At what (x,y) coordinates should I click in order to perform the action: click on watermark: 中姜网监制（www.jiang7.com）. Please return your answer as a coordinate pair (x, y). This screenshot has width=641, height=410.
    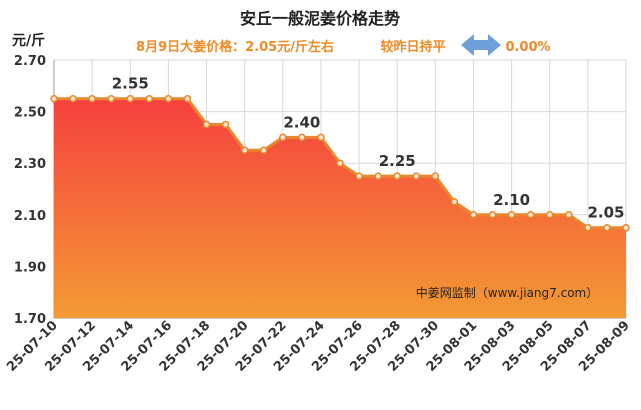
    Looking at the image, I should click on (507, 292).